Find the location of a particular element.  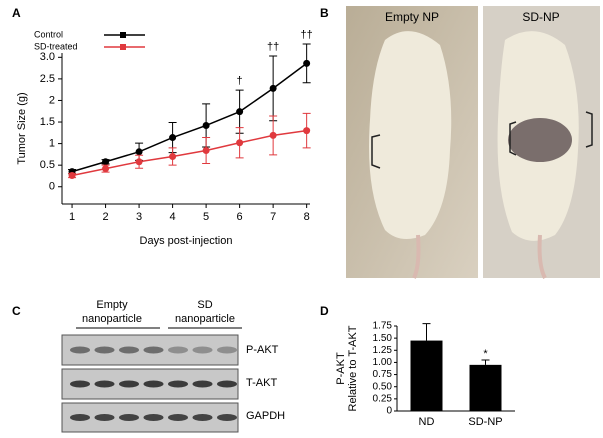

y-axis-label: P-AKT is located at coordinates (341, 368).